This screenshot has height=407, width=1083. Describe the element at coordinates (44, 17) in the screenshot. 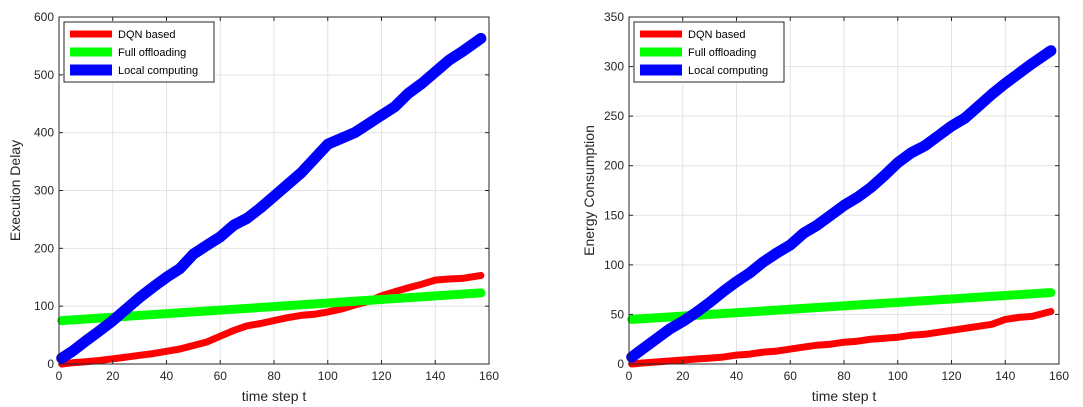

I see `y-tick-label: 600` at that location.